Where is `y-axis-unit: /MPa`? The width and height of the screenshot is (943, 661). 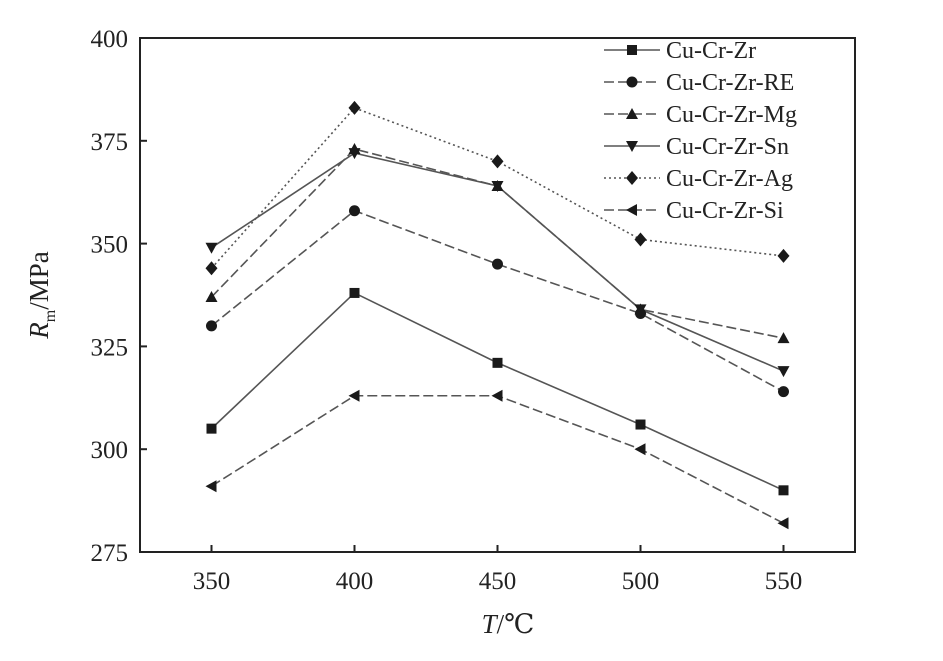 y-axis-unit: /MPa is located at coordinates (39, 280).